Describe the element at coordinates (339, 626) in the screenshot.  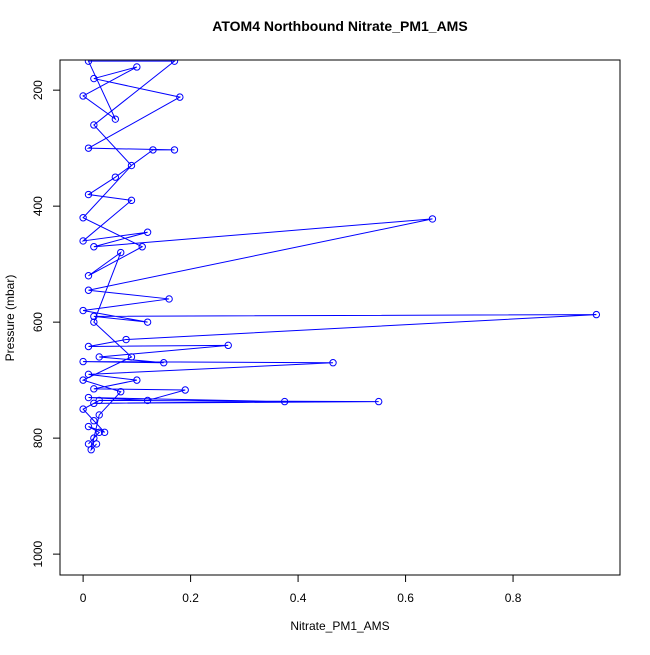
I see `x-axis-label: Nitrate_PM1_AMS` at that location.